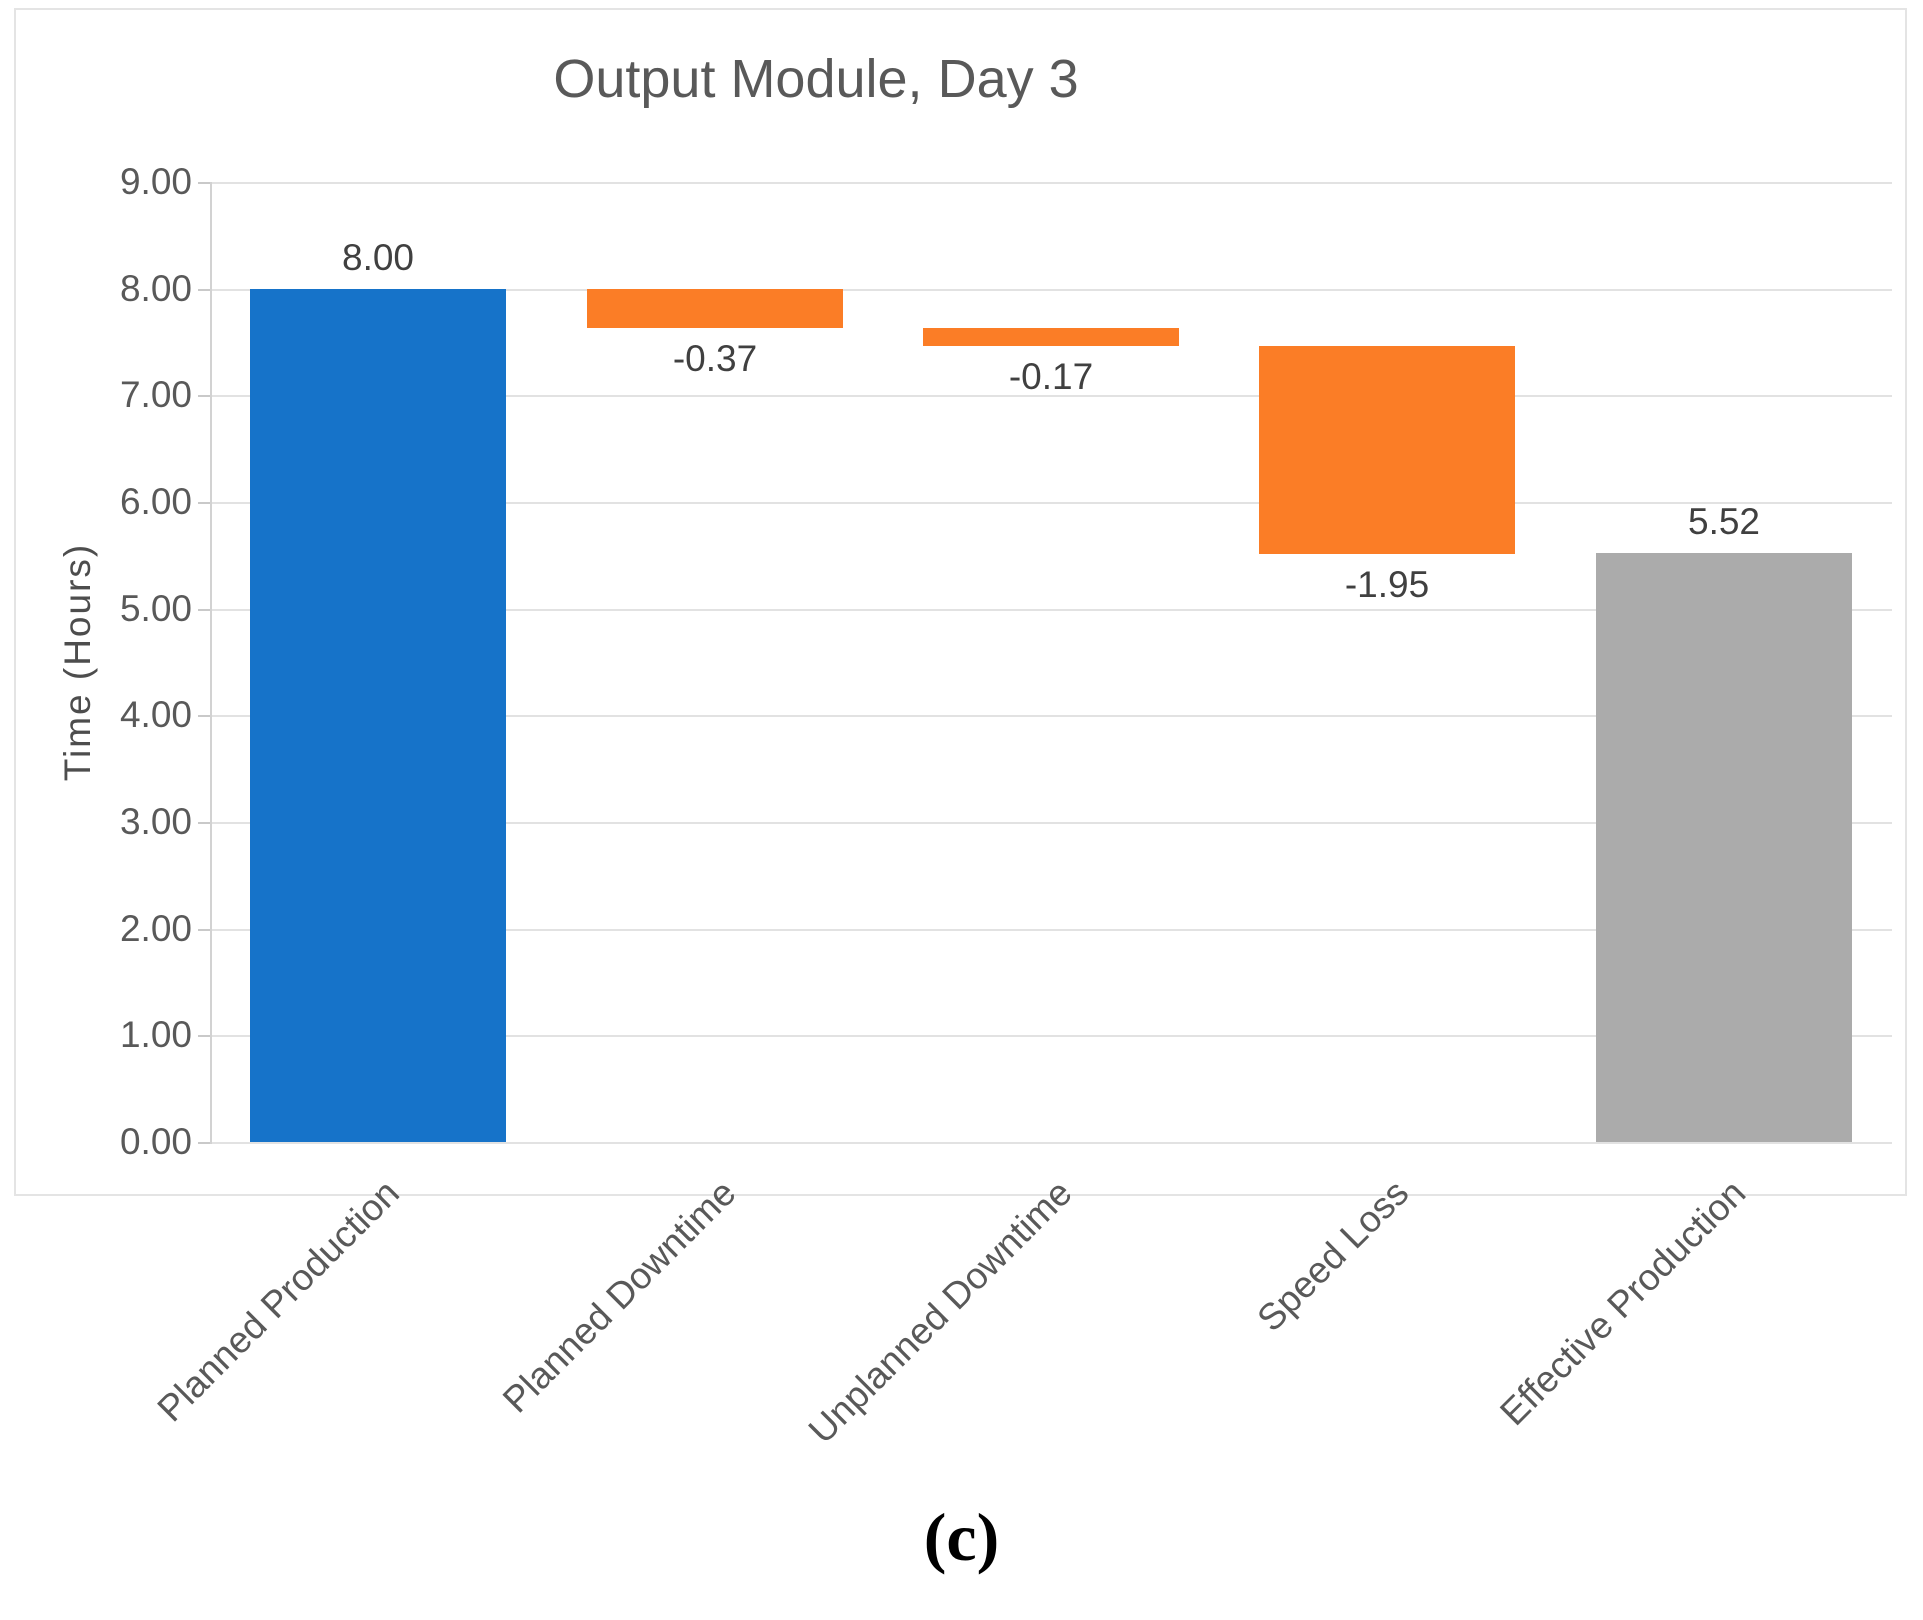 The image size is (1923, 1620). I want to click on y-tick-label: 3.00, so click(155, 821).